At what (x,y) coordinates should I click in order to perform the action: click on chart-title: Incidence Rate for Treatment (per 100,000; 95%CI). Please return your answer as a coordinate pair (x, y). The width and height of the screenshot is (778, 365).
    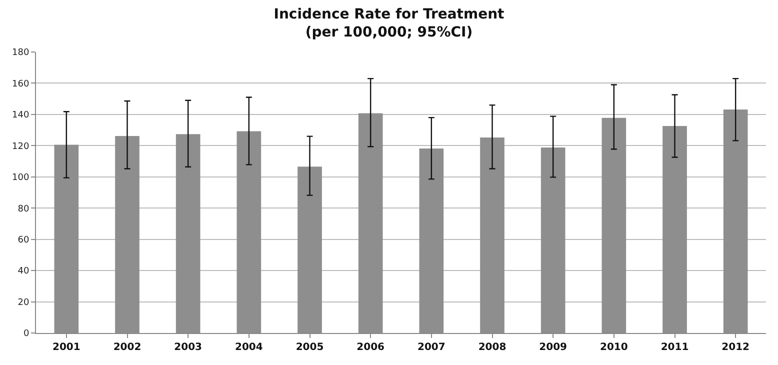
    Looking at the image, I should click on (389, 23).